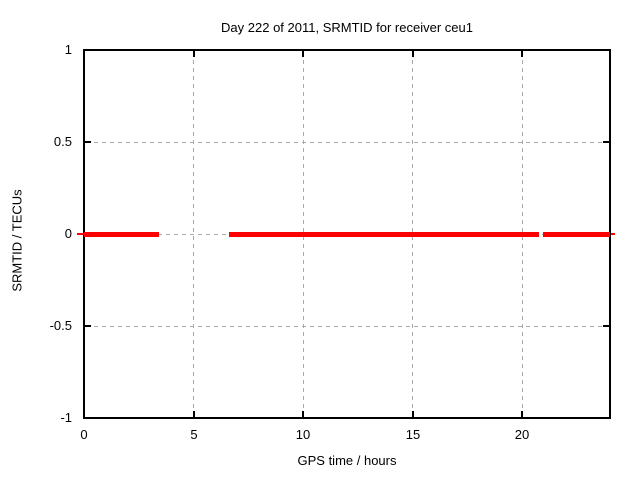 Image resolution: width=640 pixels, height=480 pixels. I want to click on y-tick-label: 0.5, so click(62, 141).